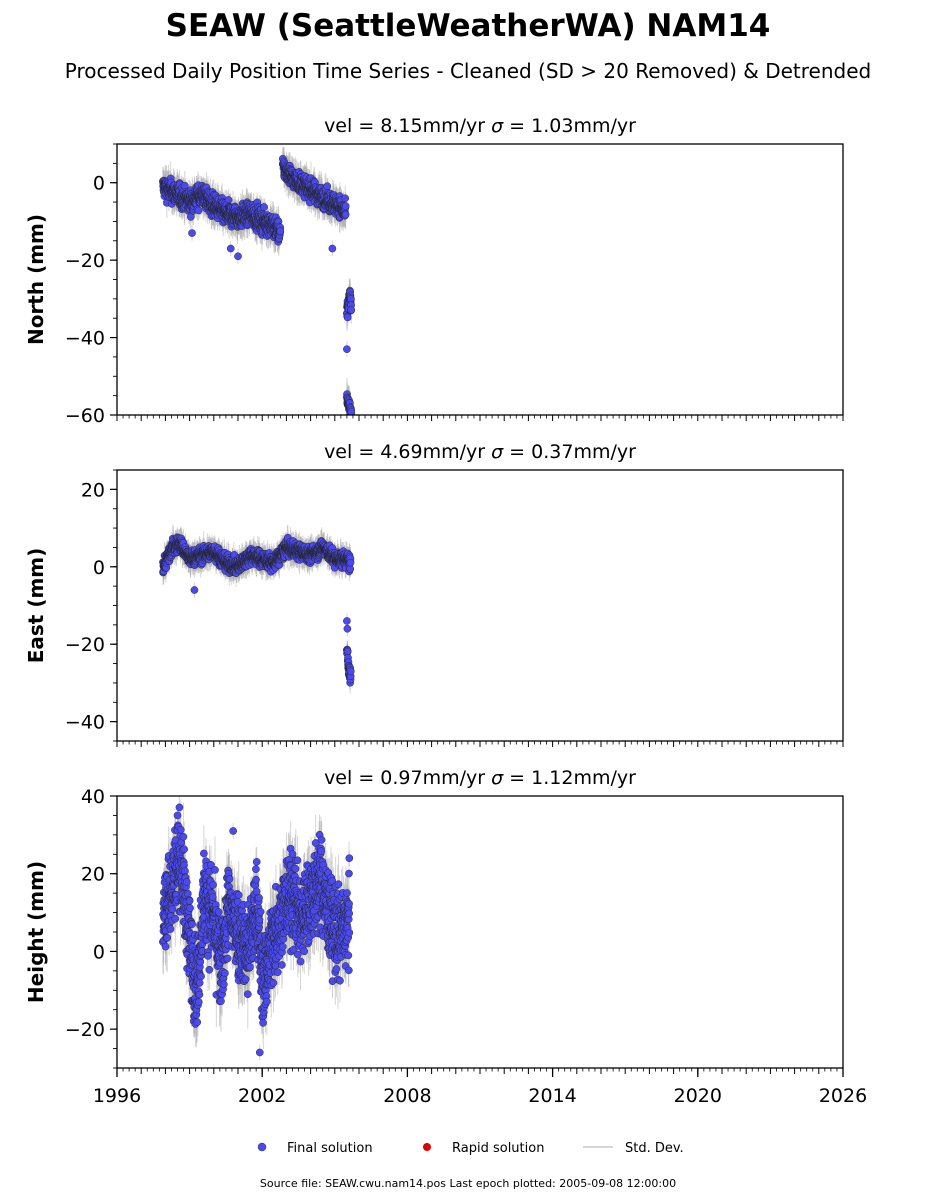  What do you see at coordinates (85, 416) in the screenshot?
I see `y-tick-label: −60` at bounding box center [85, 416].